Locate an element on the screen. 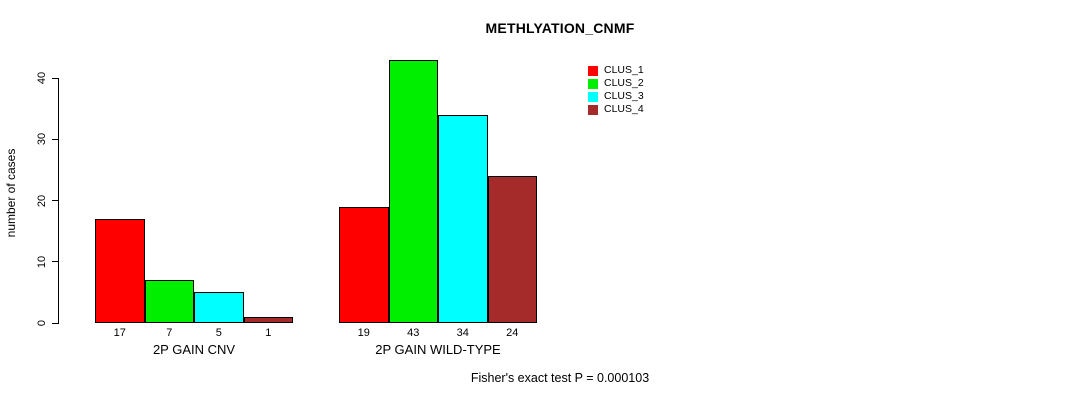 Image resolution: width=1090 pixels, height=400 pixels. legend-item: CLUS_3 is located at coordinates (616, 96).